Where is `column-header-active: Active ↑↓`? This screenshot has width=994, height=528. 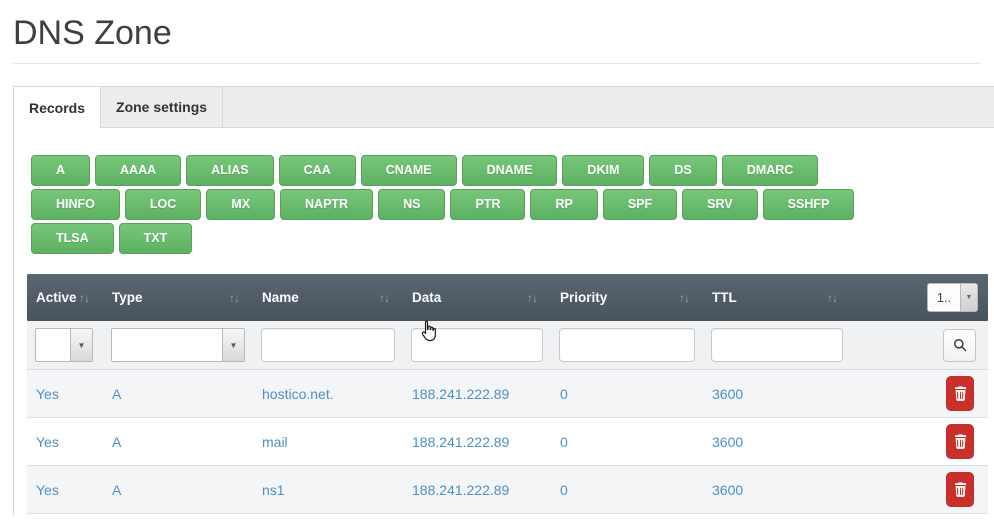
column-header-active: Active ↑↓ is located at coordinates (65, 297).